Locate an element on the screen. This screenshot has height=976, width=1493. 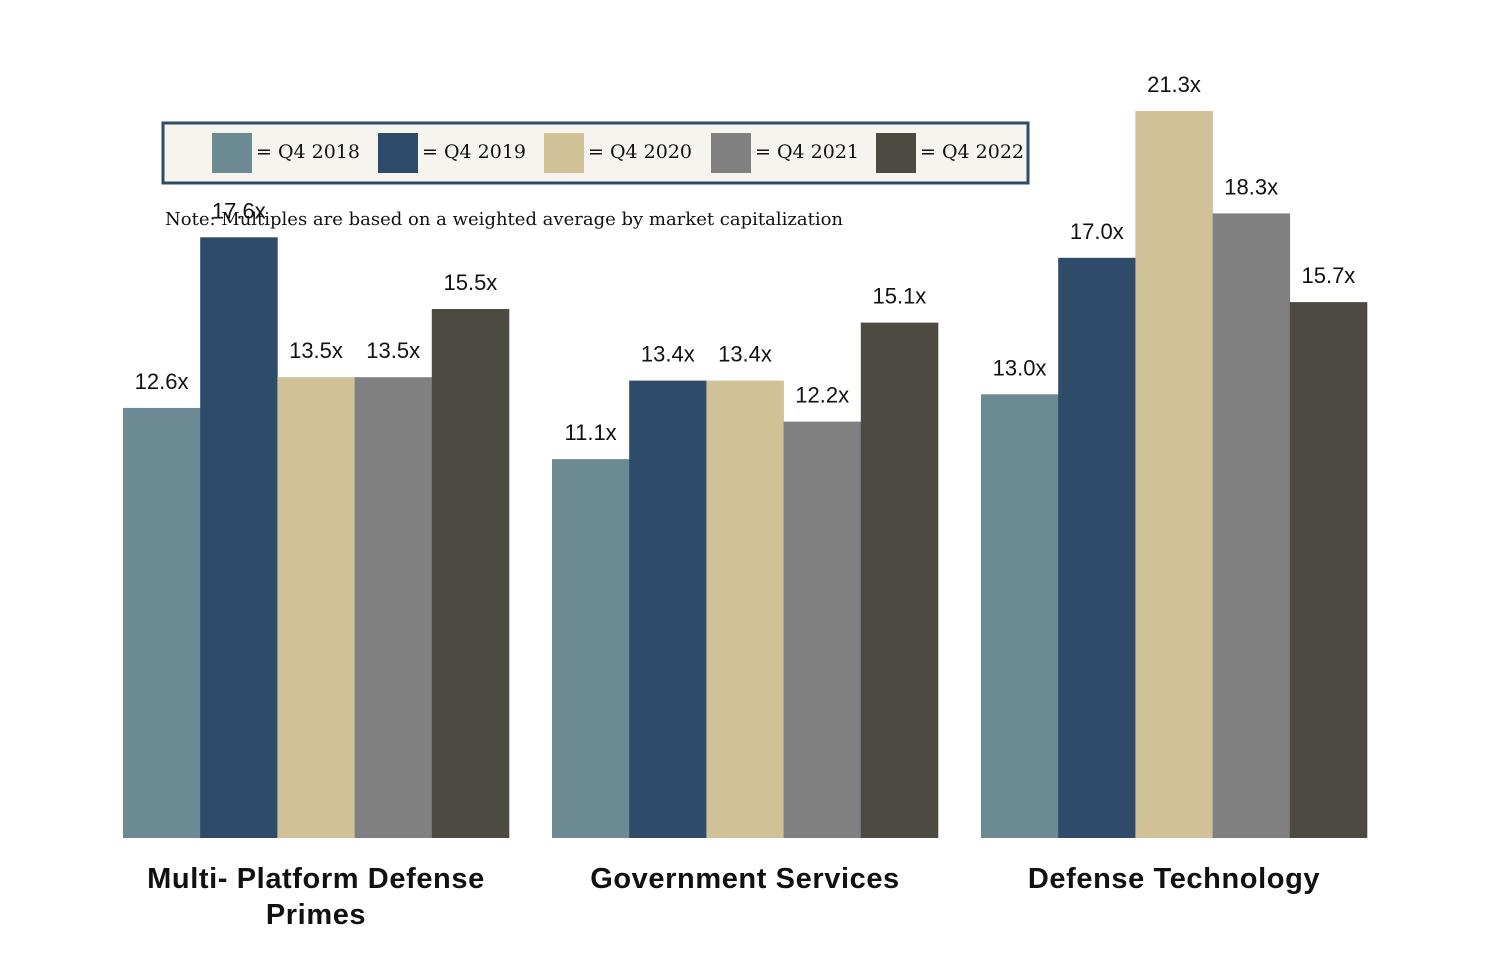
bar-defense-technology-q4-2020 is located at coordinates (1174, 474).